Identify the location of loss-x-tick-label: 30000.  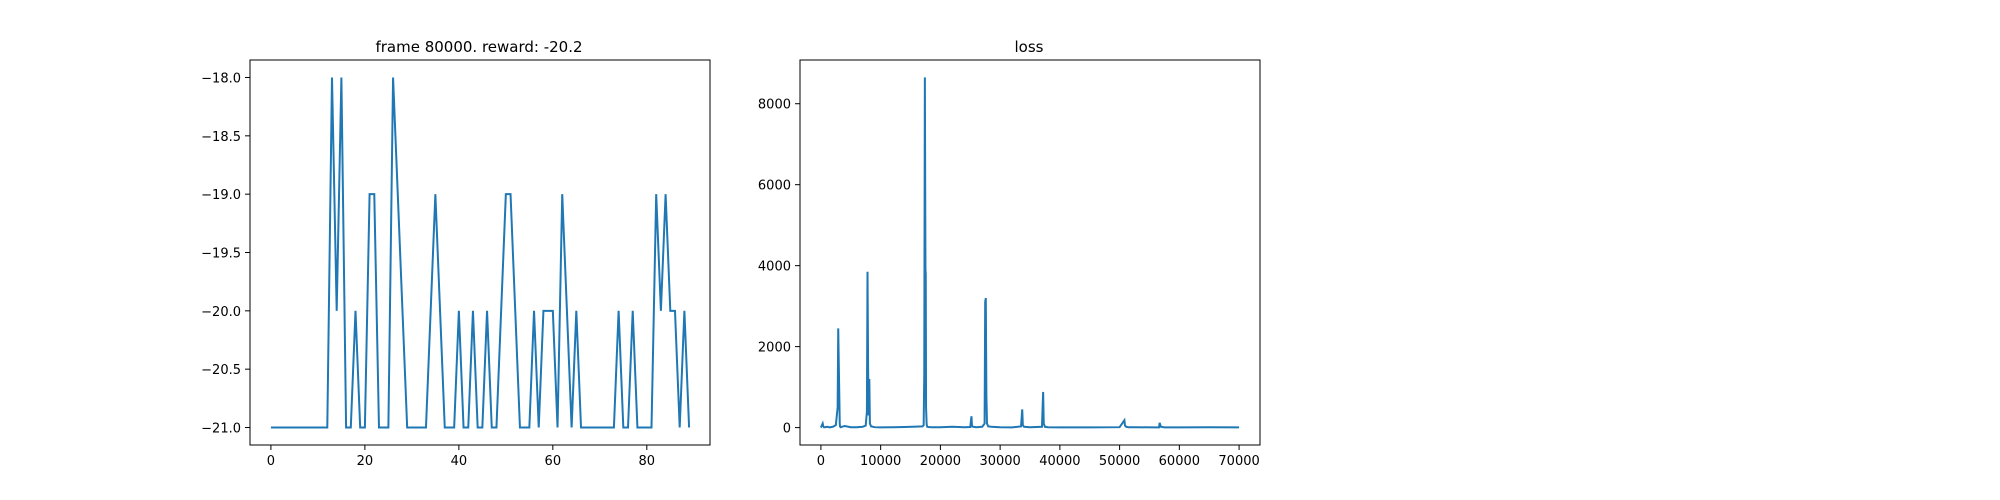
(999, 461).